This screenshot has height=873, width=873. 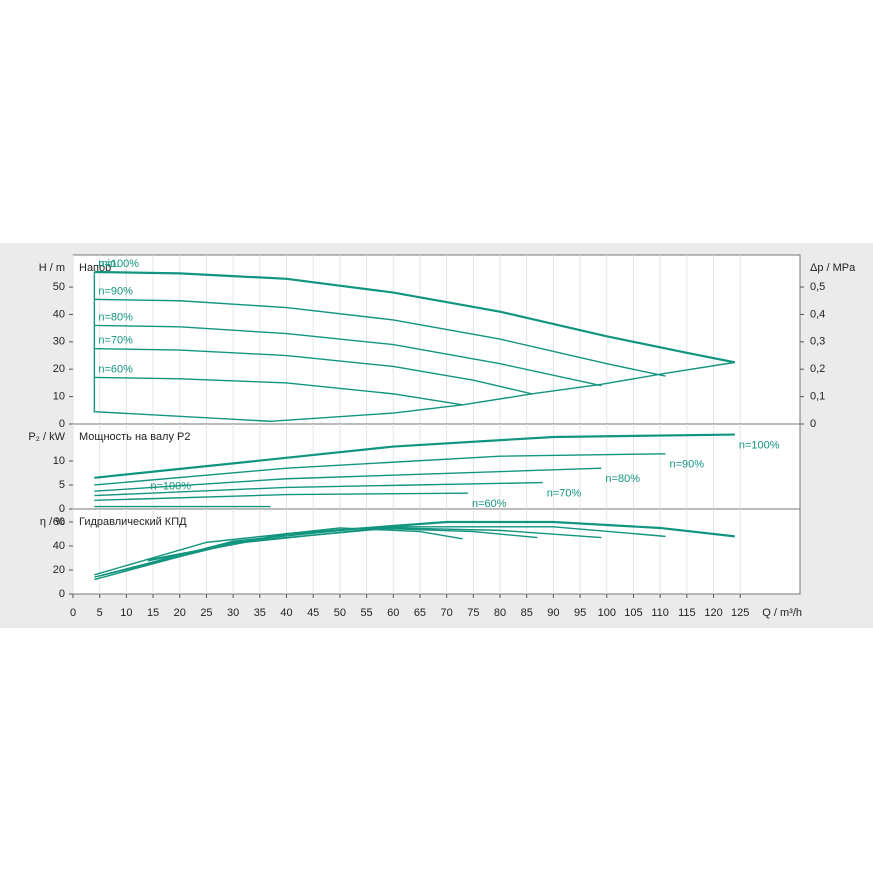 What do you see at coordinates (59, 522) in the screenshot?
I see `y-tick-label: 60` at bounding box center [59, 522].